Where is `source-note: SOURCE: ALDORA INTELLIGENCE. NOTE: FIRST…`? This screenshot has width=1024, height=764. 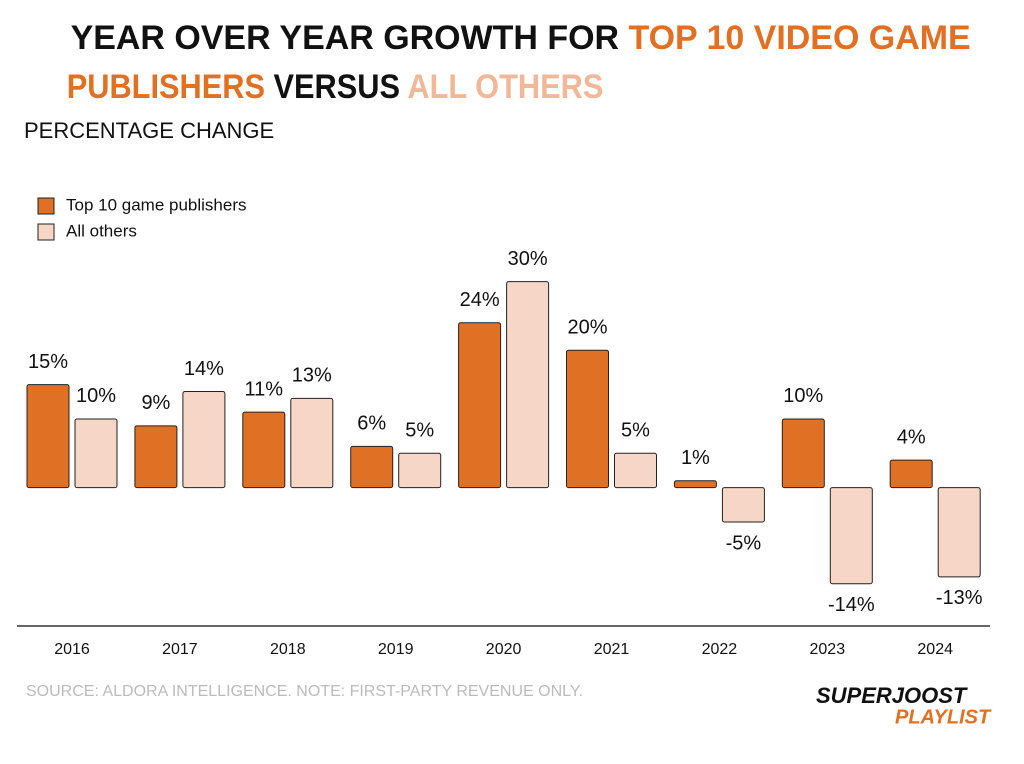
source-note: SOURCE: ALDORA INTELLIGENCE. NOTE: FIRST… is located at coordinates (304, 691).